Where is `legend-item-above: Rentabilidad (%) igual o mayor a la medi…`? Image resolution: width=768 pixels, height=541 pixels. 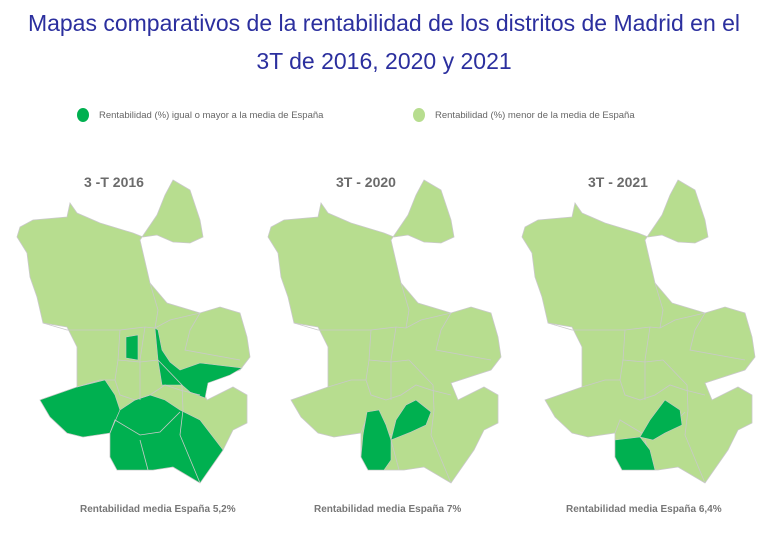
legend-item-above: Rentabilidad (%) igual o mayor a la medi… is located at coordinates (200, 115).